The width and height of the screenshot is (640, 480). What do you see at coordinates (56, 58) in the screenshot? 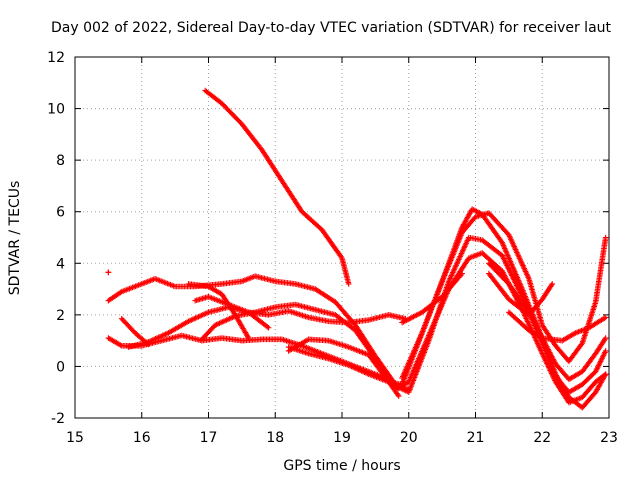
I see `y-tick-label: 12` at bounding box center [56, 58].